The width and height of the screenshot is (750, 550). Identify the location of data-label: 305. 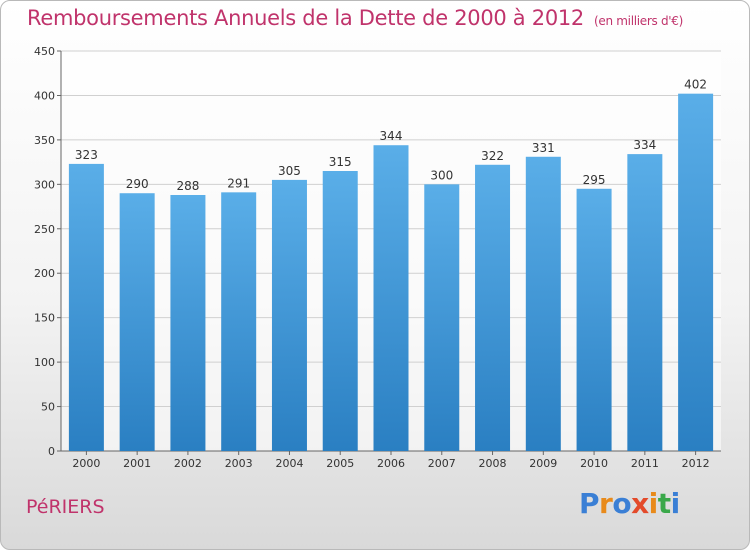
(289, 171).